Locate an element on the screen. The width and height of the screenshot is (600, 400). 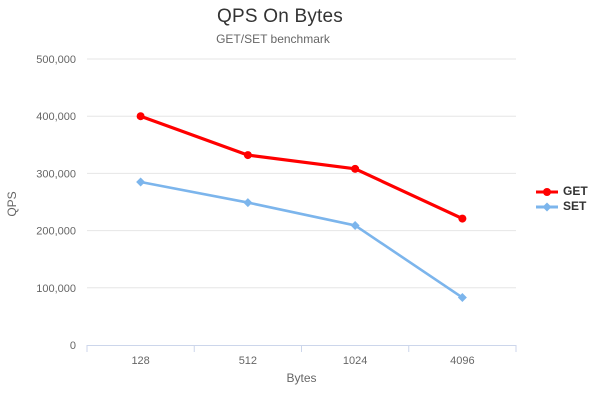
set-series-marker-icon is located at coordinates (547, 206).